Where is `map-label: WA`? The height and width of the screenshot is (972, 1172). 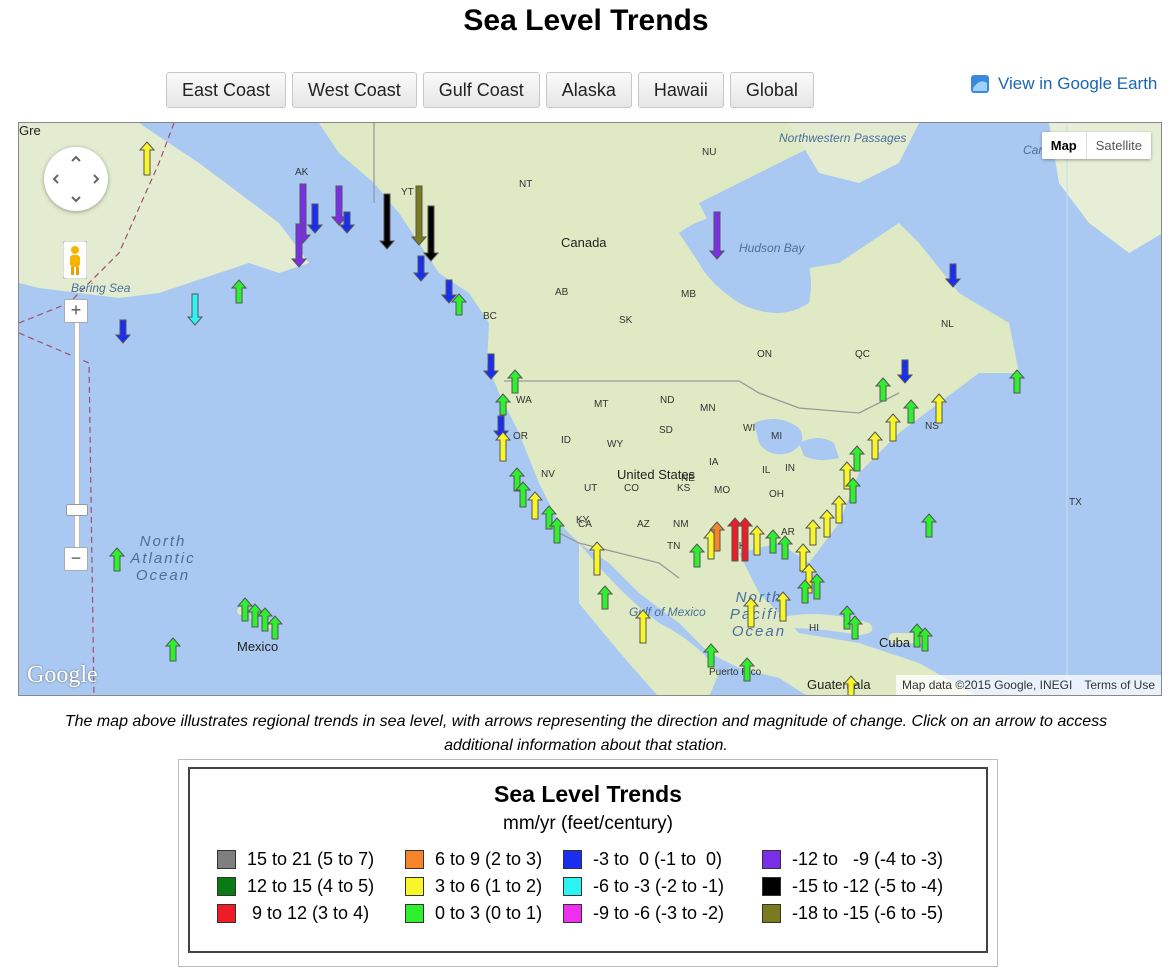
map-label: WA is located at coordinates (524, 400).